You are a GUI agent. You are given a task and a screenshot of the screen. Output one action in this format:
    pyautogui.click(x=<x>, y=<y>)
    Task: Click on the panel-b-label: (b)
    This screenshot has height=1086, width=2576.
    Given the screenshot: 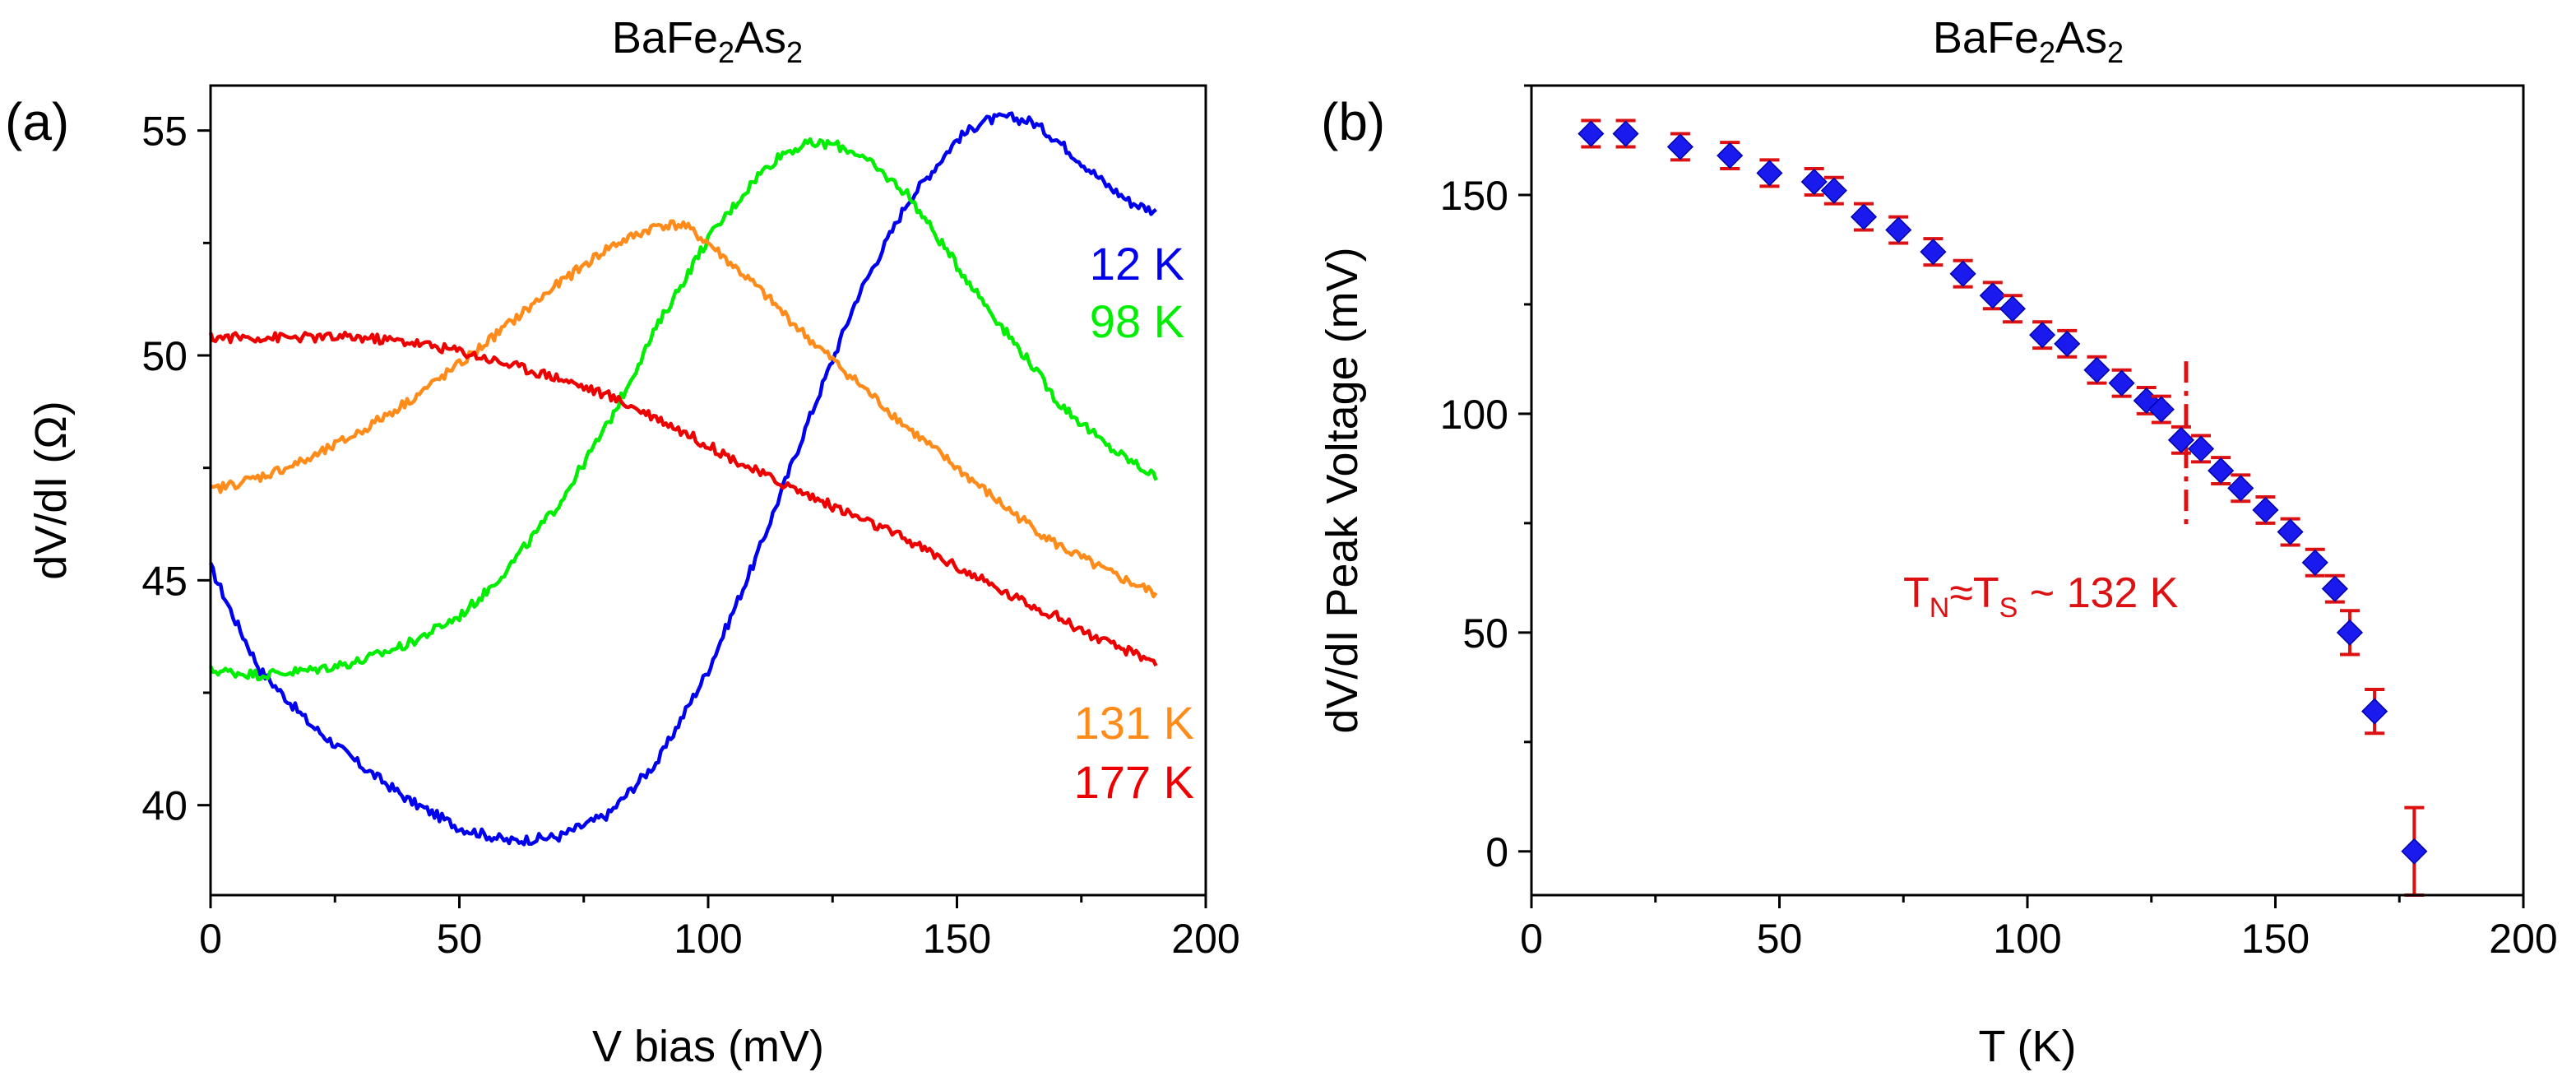 What is the action you would take?
    pyautogui.click(x=1353, y=121)
    